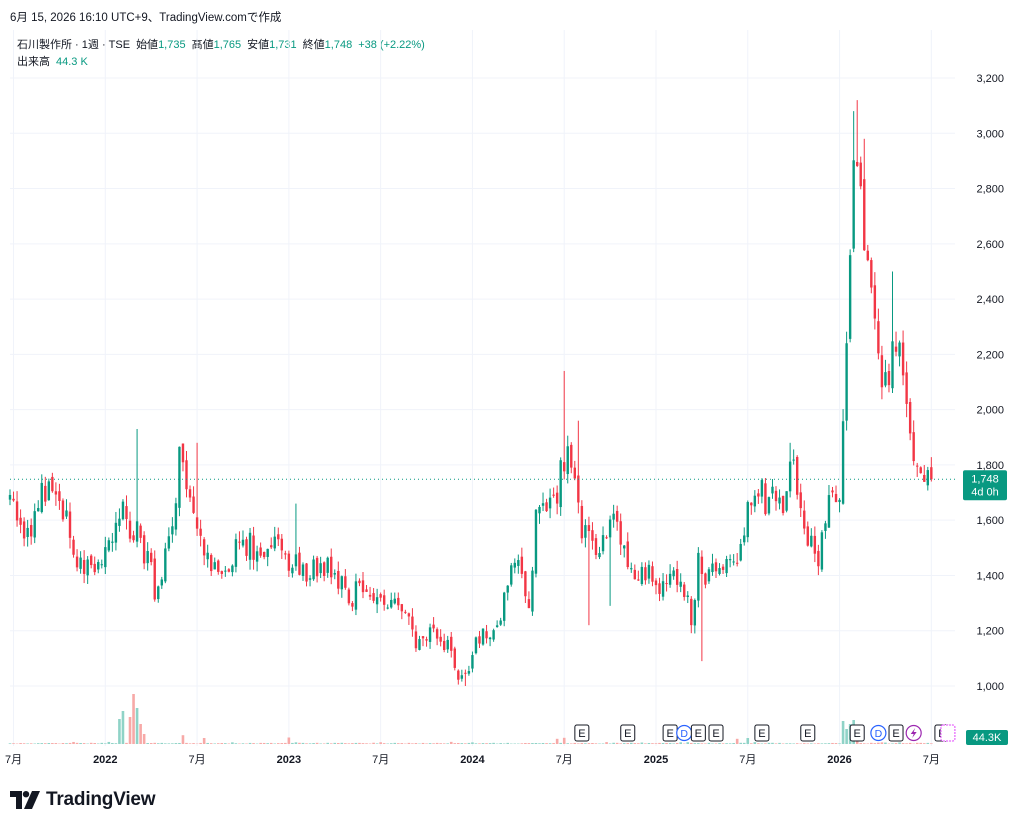 This screenshot has width=1024, height=828. Describe the element at coordinates (83, 800) in the screenshot. I see `tradingview-brand: TradingView` at that location.